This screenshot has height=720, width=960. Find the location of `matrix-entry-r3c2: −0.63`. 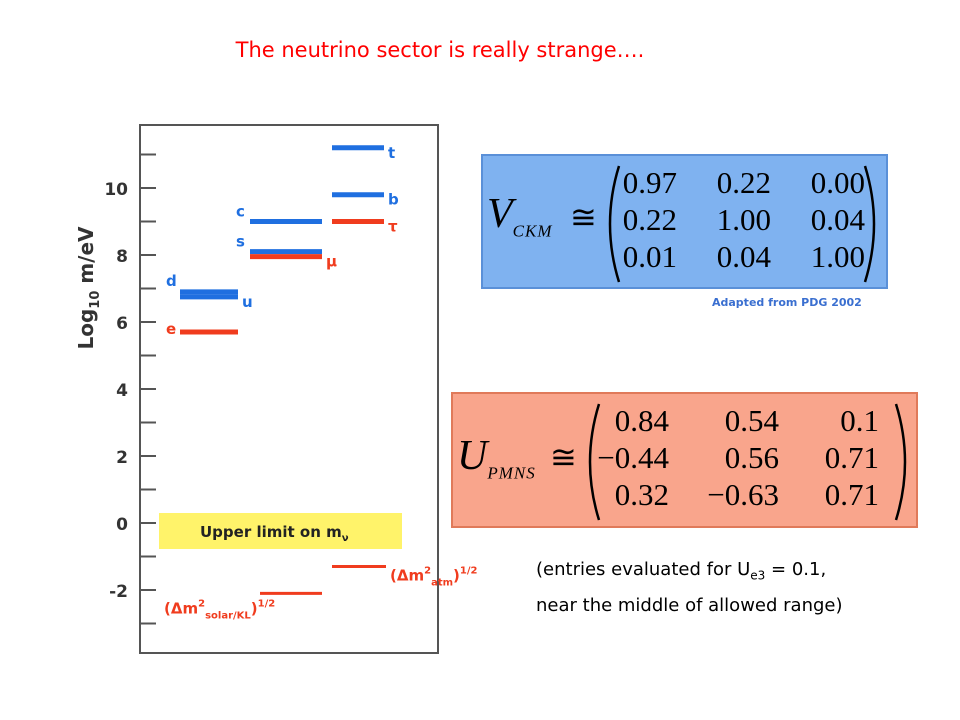

matrix-entry-r3c2: −0.63 is located at coordinates (743, 494).